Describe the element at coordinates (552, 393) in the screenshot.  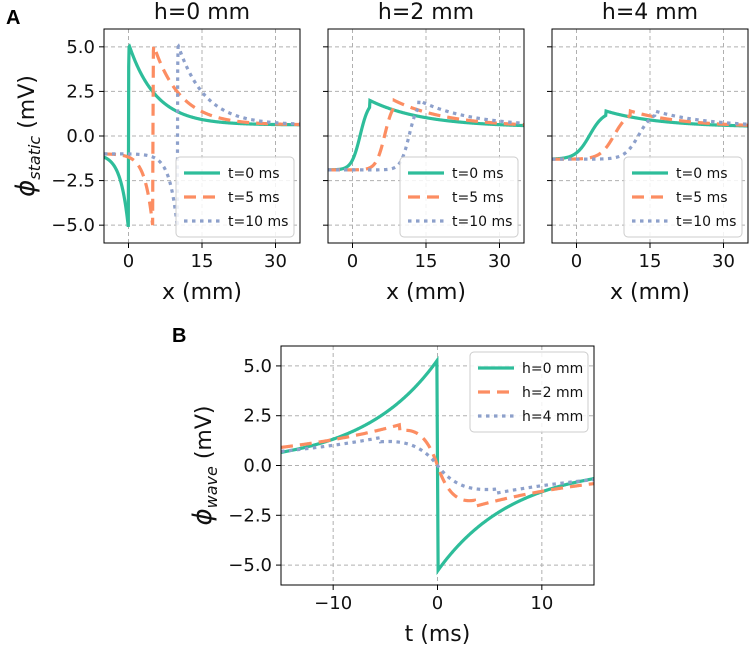
I see `legend-label: h=2 mm` at that location.